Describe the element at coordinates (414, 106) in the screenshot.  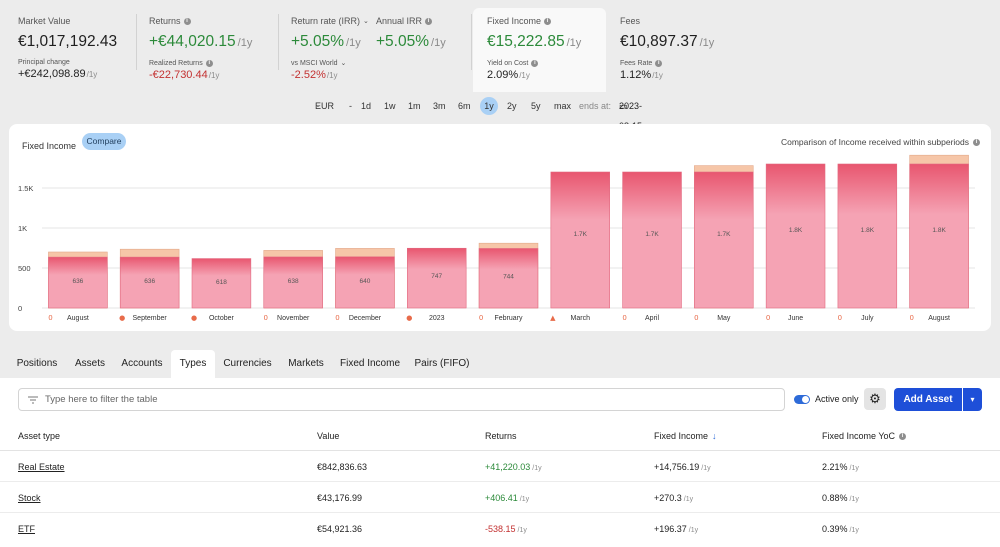
I see `period-1m: 1m` at that location.